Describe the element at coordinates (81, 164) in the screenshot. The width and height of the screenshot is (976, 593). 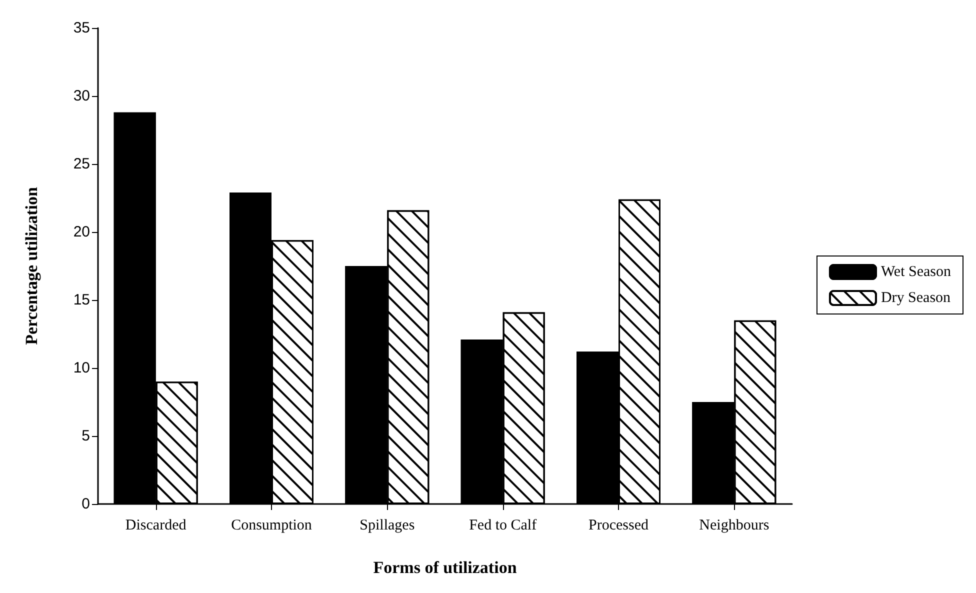
I see `y-tick-label: 25` at that location.